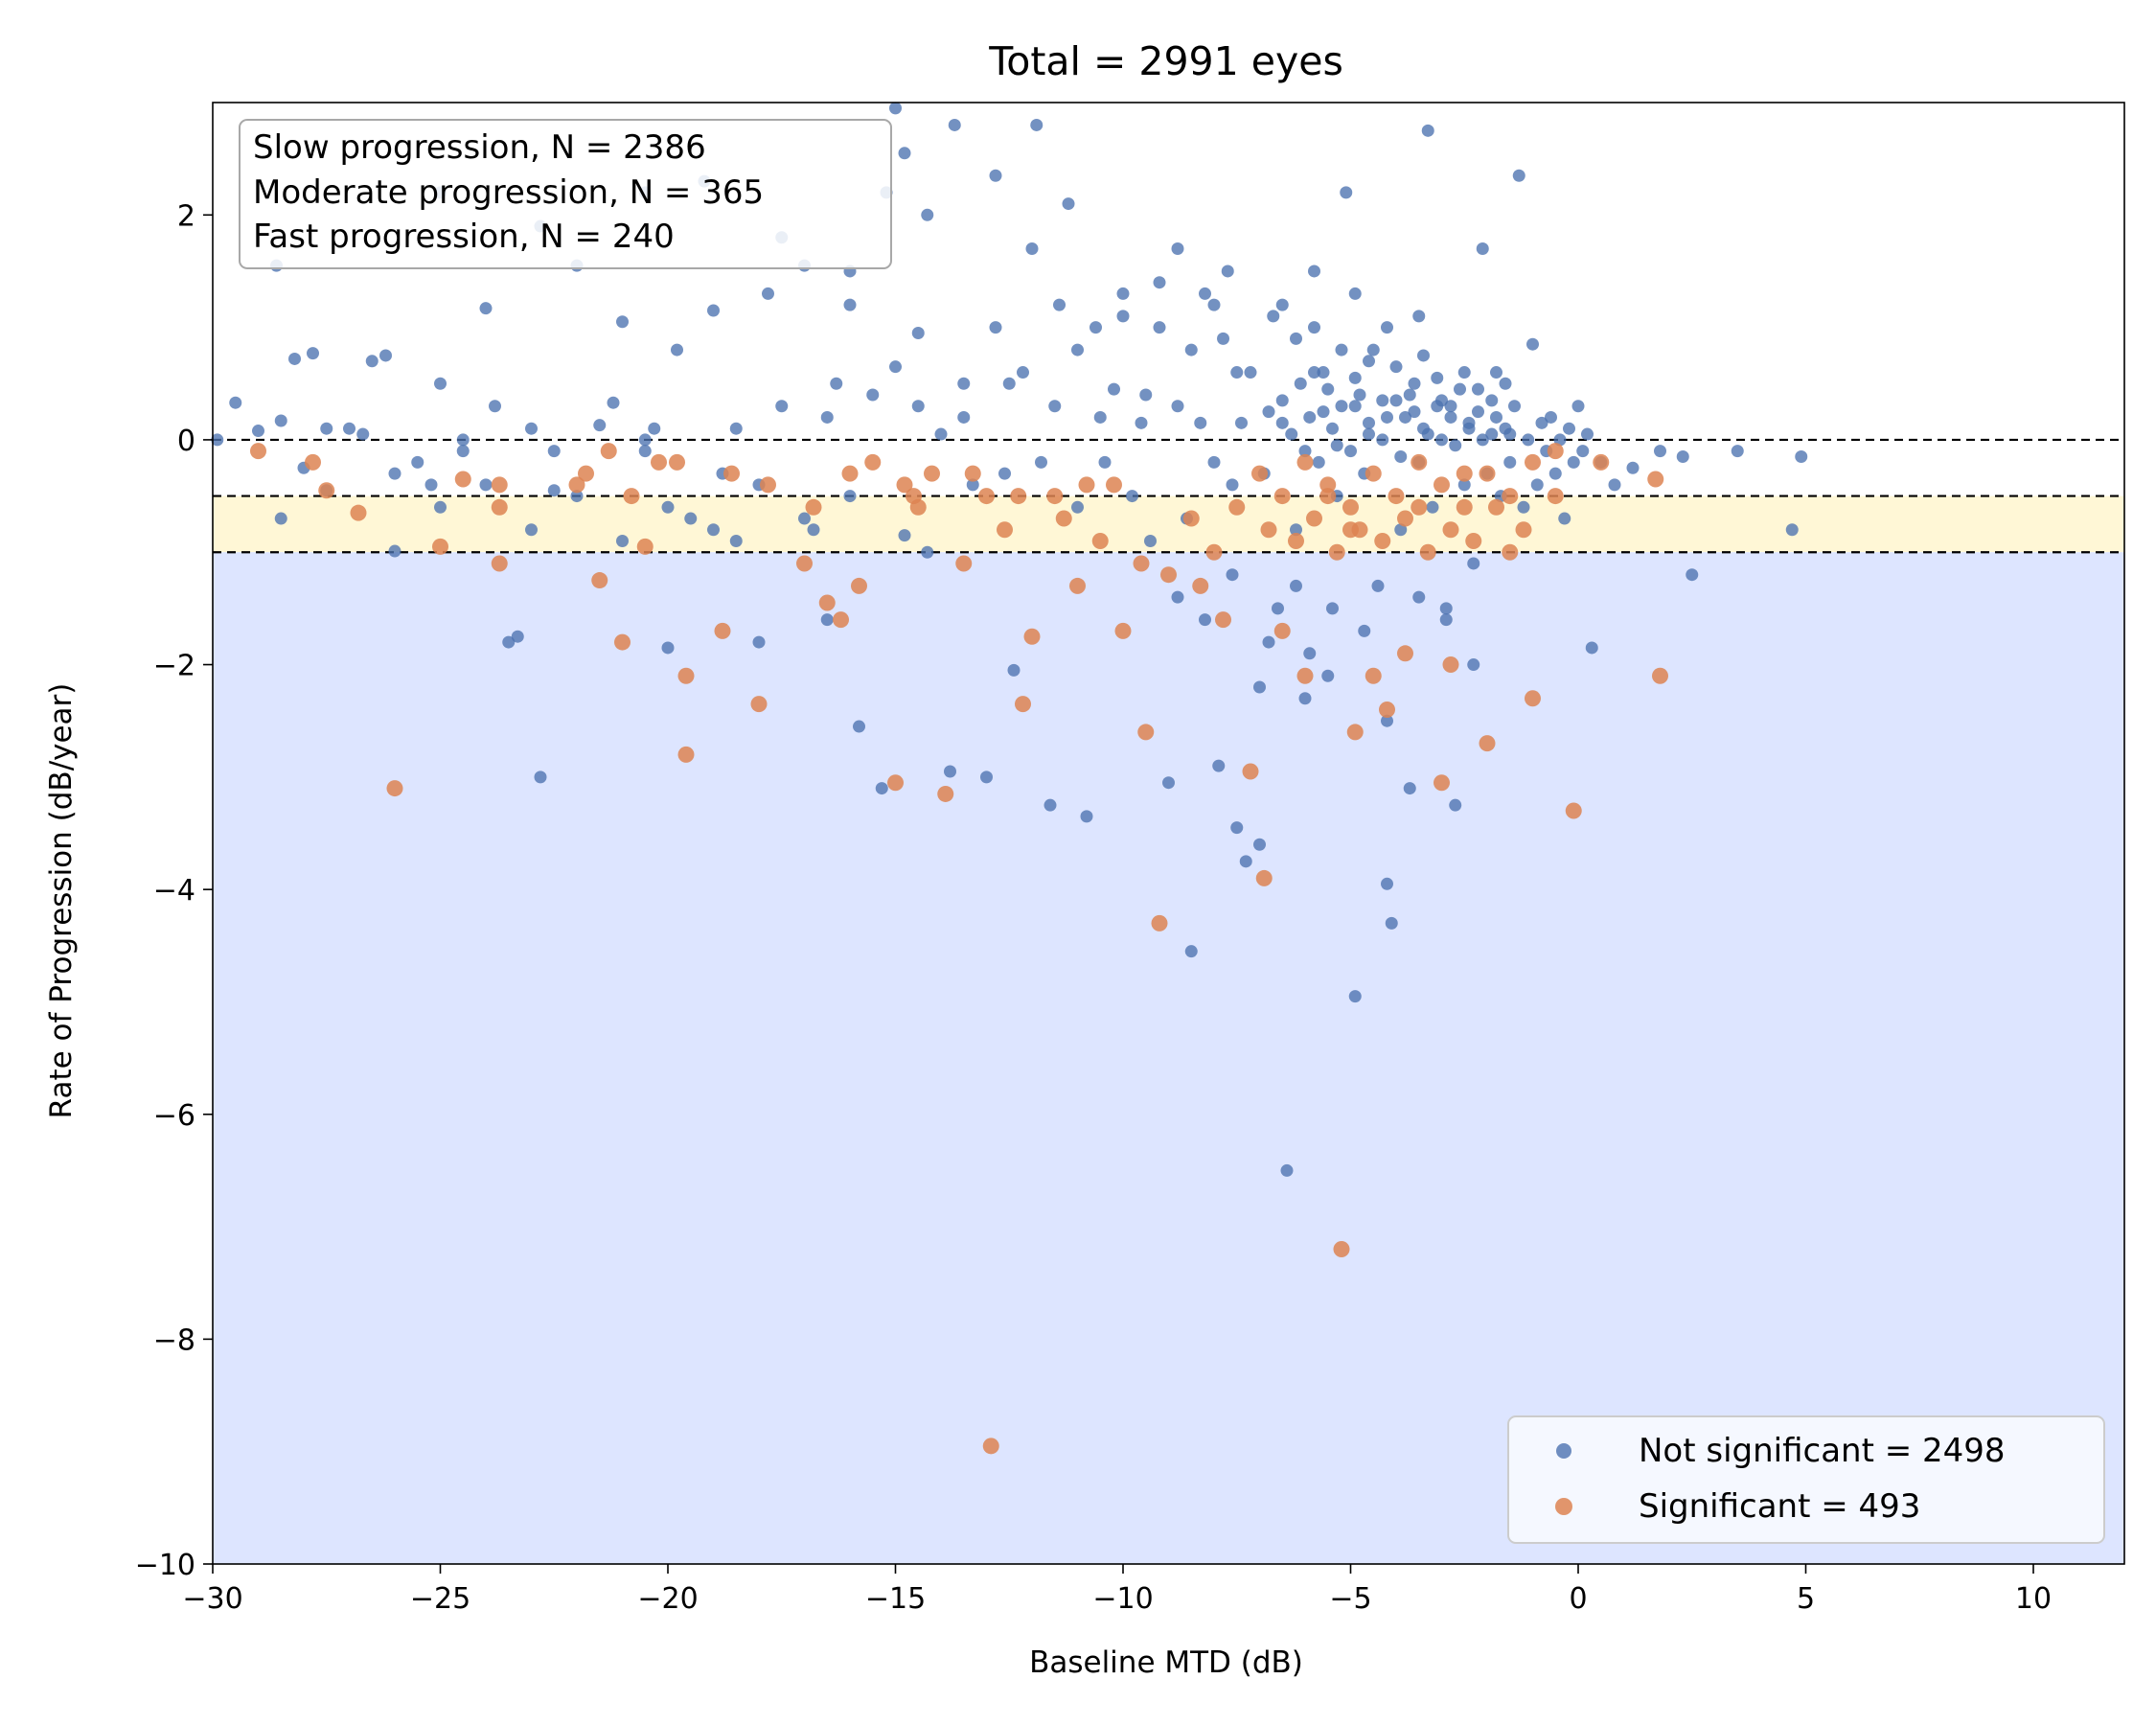  I want to click on y-tick-label-6: 2, so click(186, 216).